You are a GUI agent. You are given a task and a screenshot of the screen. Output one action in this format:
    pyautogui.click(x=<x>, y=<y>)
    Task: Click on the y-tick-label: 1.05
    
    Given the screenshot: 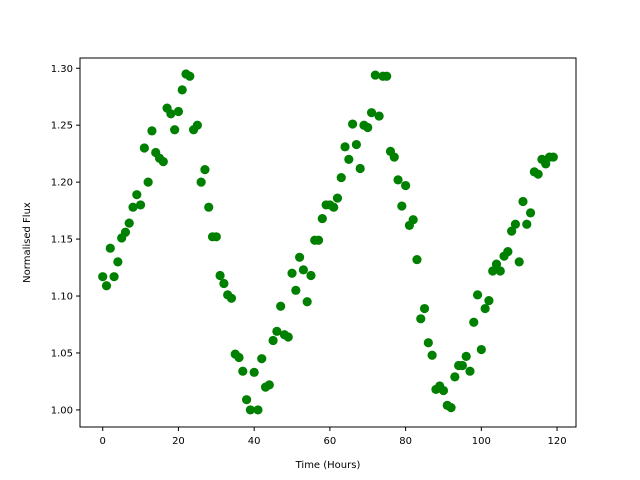 What is the action you would take?
    pyautogui.click(x=62, y=353)
    